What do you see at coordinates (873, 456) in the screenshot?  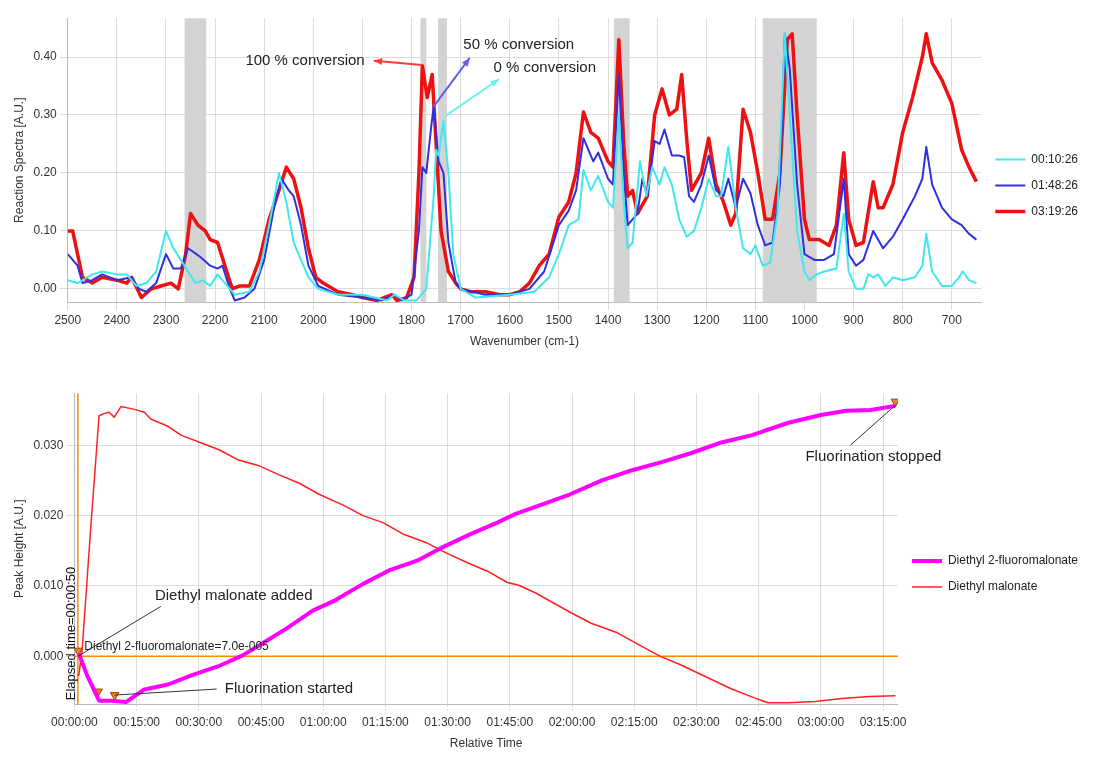 I see `annotation: Fluorination stopped` at bounding box center [873, 456].